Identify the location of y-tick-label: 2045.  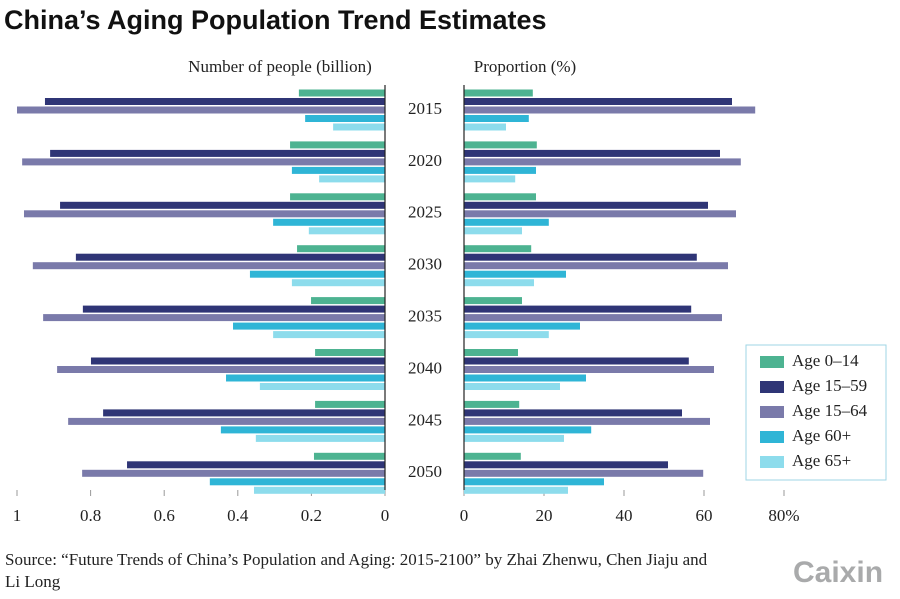
(425, 419).